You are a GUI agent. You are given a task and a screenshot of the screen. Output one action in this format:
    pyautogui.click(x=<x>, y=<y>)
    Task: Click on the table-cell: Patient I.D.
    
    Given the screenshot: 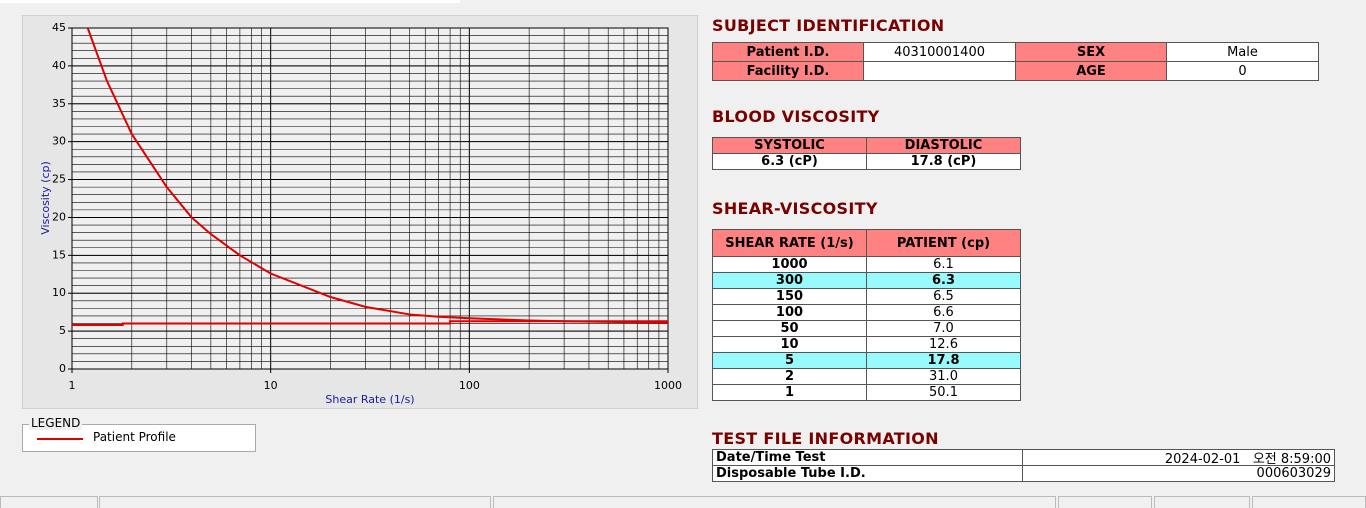 What is the action you would take?
    pyautogui.click(x=788, y=52)
    